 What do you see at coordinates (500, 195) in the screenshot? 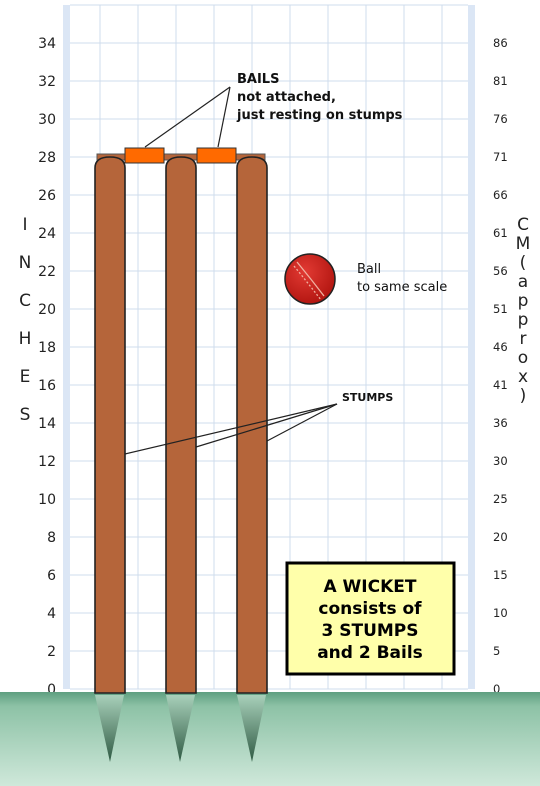
I see `cm-tick-label: 66` at bounding box center [500, 195].